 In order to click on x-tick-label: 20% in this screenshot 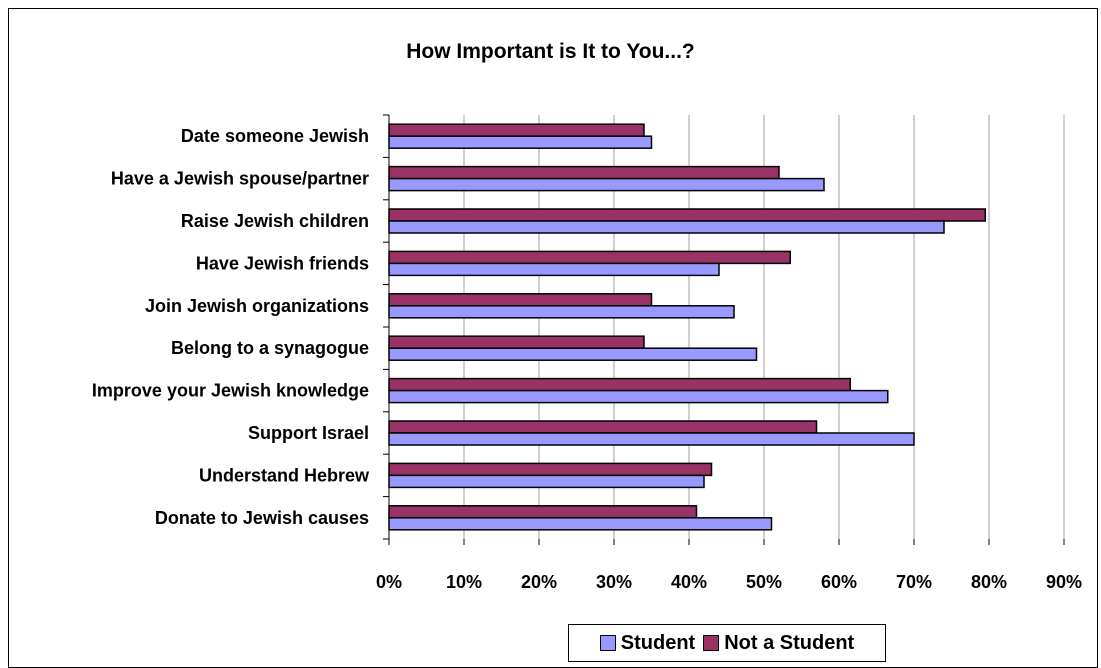, I will do `click(539, 582)`.